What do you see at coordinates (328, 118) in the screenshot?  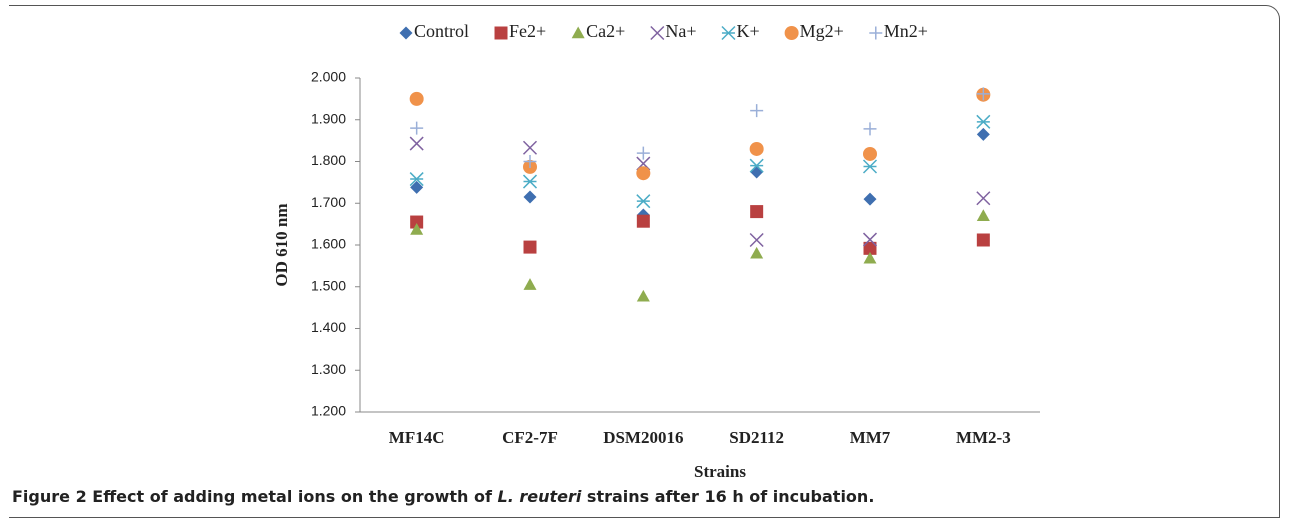 I see `y-tick-label: 1.900` at bounding box center [328, 118].